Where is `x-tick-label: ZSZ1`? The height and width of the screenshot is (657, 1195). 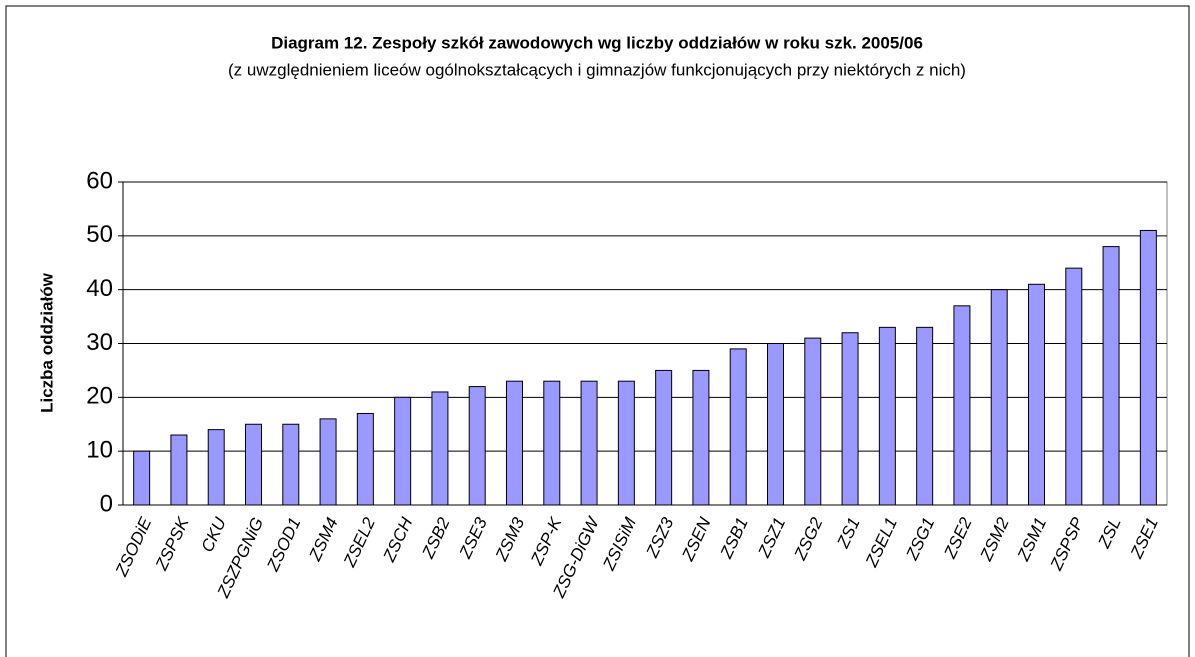 x-tick-label: ZSZ1 is located at coordinates (771, 538).